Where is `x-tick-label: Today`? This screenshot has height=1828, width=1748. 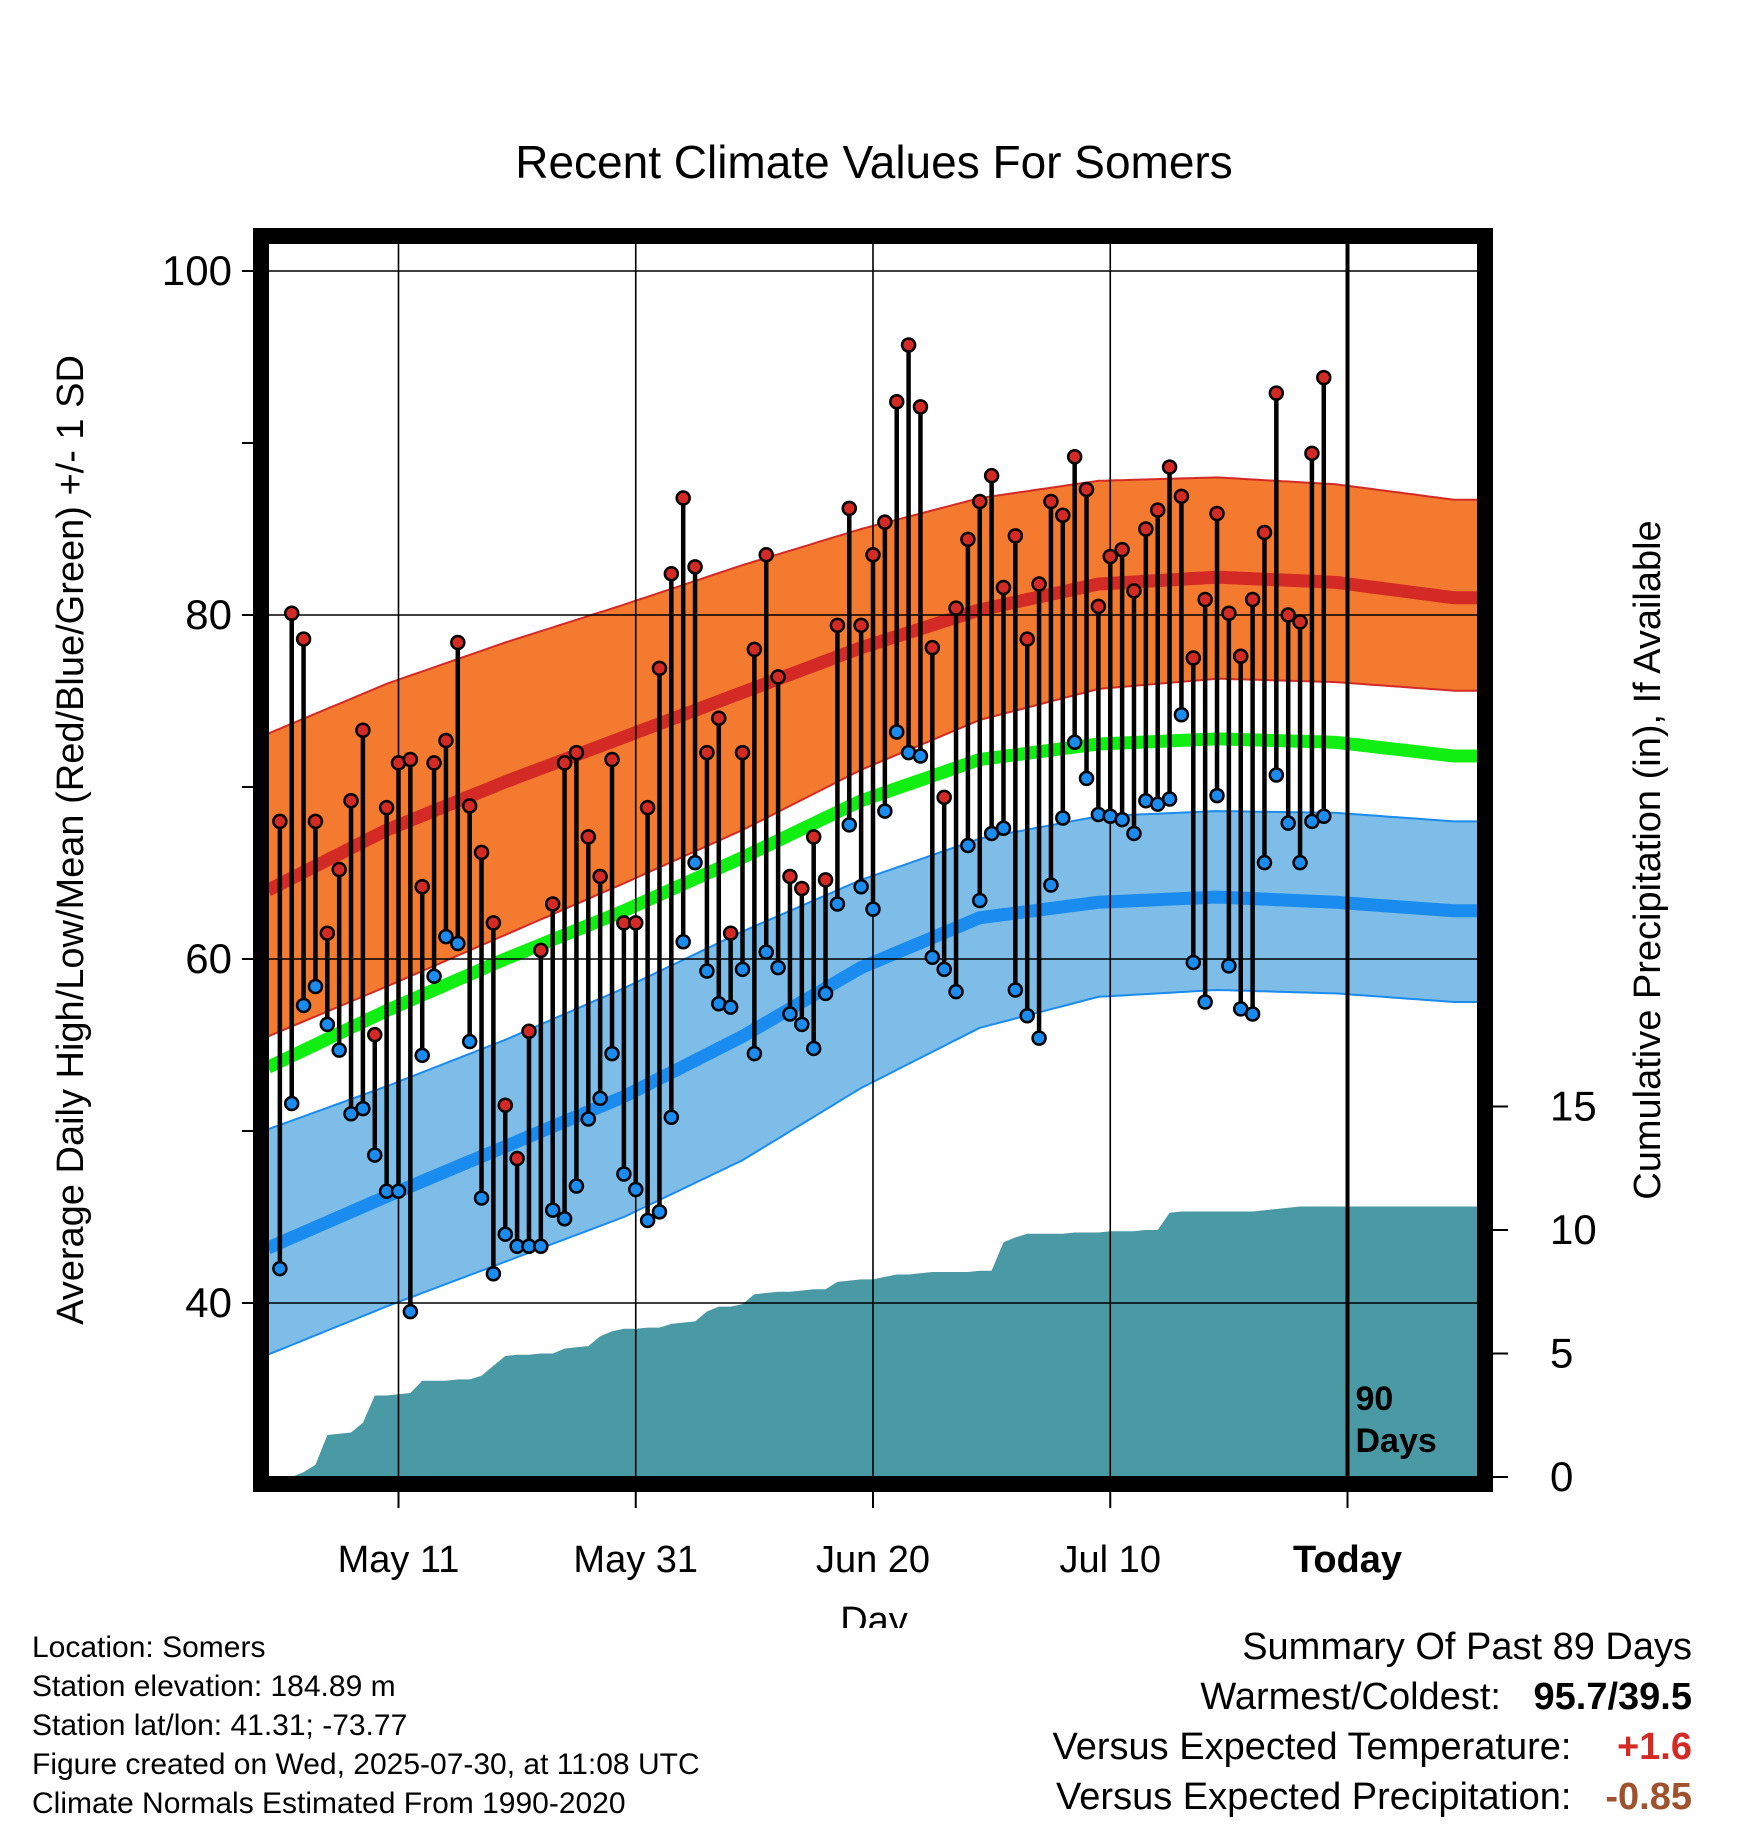
x-tick-label: Today is located at coordinates (1347, 1560).